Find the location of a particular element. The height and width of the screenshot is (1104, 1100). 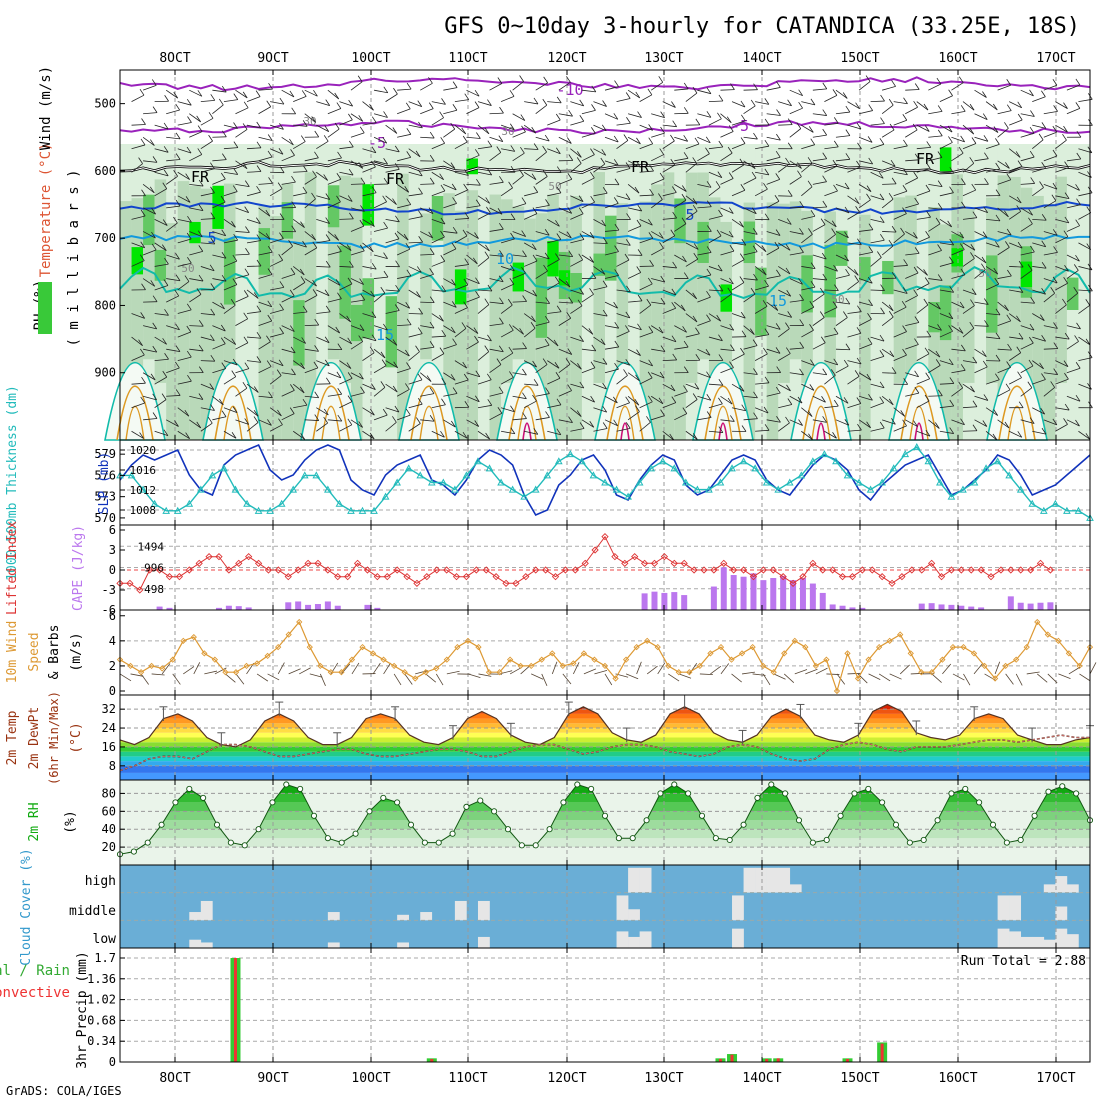

isotherm-label--10: -10 is located at coordinates (569, 90).